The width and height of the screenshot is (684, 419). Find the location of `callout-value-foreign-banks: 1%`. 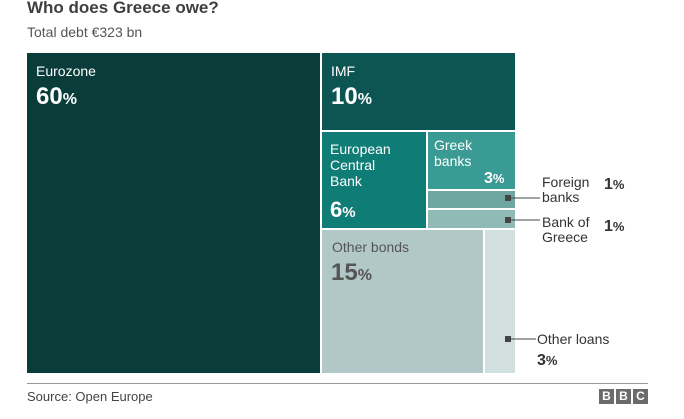

callout-value-foreign-banks: 1% is located at coordinates (614, 184).